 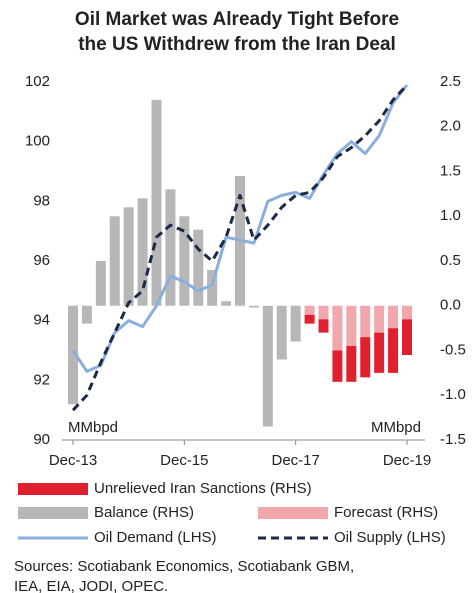 What do you see at coordinates (396, 427) in the screenshot?
I see `y2-axis-label: MMbpd` at bounding box center [396, 427].